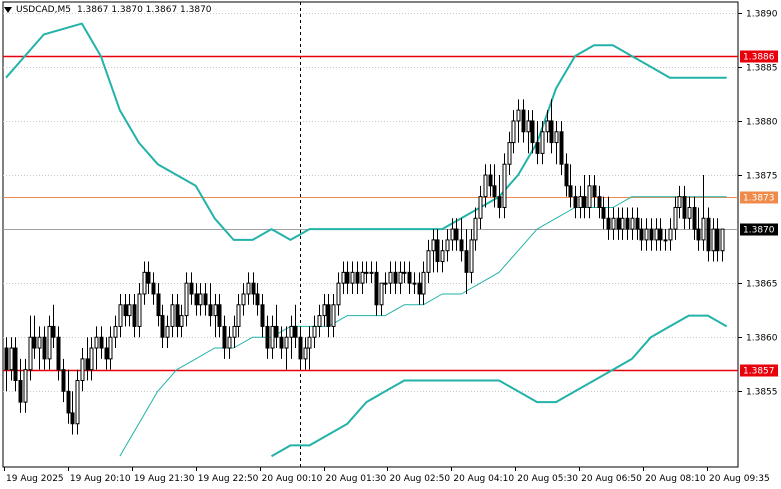 Image resolution: width=781 pixels, height=489 pixels. Describe the element at coordinates (228, 479) in the screenshot. I see `x-tick-label: 19 Aug 22:50` at that location.